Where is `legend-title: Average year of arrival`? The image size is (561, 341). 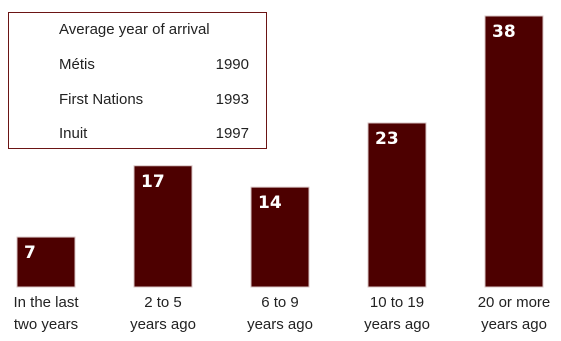 legend-title: Average year of arrival is located at coordinates (134, 29).